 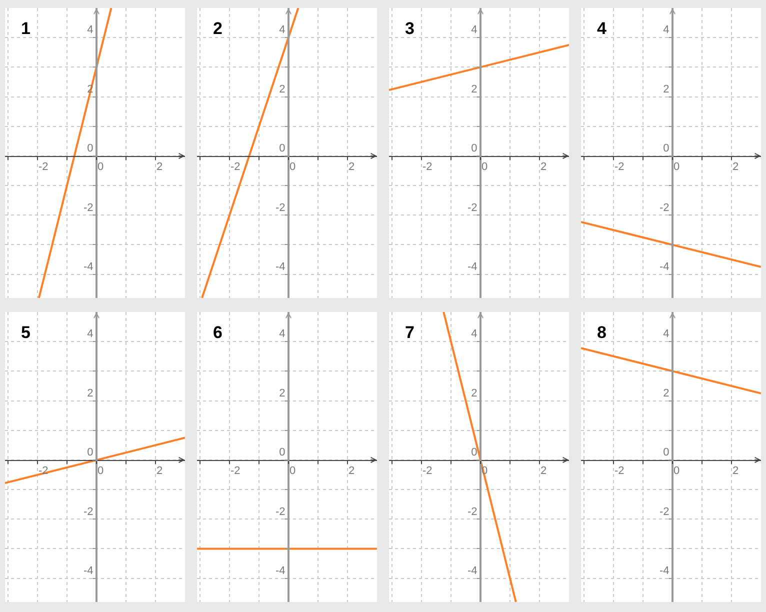 I want to click on text: 4, so click(x=602, y=28).